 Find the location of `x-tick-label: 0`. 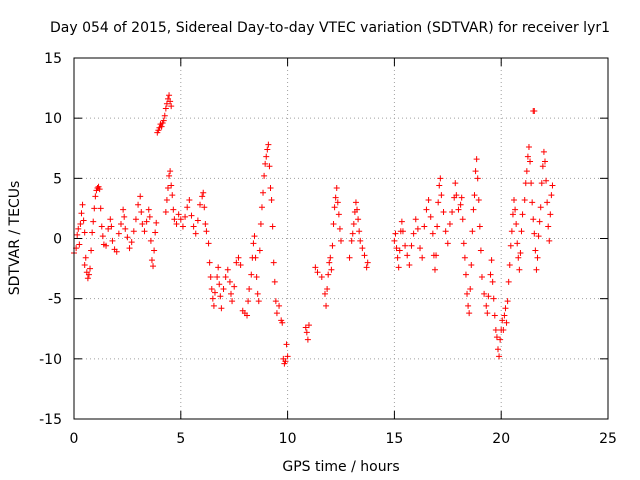

x-tick-label: 0 is located at coordinates (74, 439).